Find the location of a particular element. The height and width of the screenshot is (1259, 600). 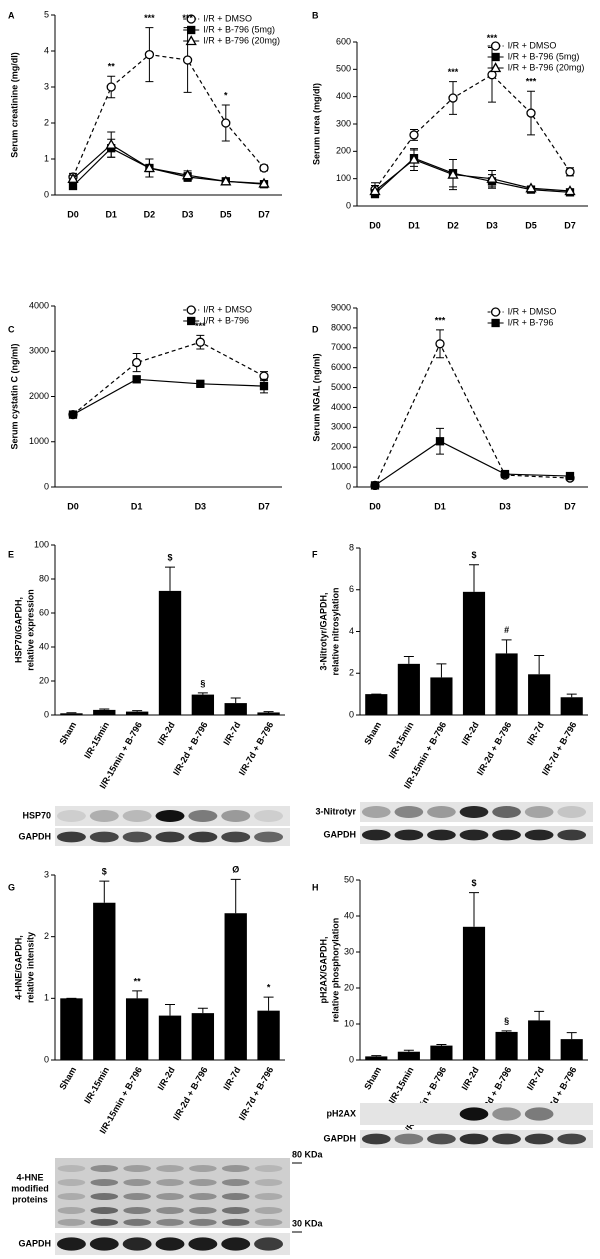

annotation: § is located at coordinates (202, 683).